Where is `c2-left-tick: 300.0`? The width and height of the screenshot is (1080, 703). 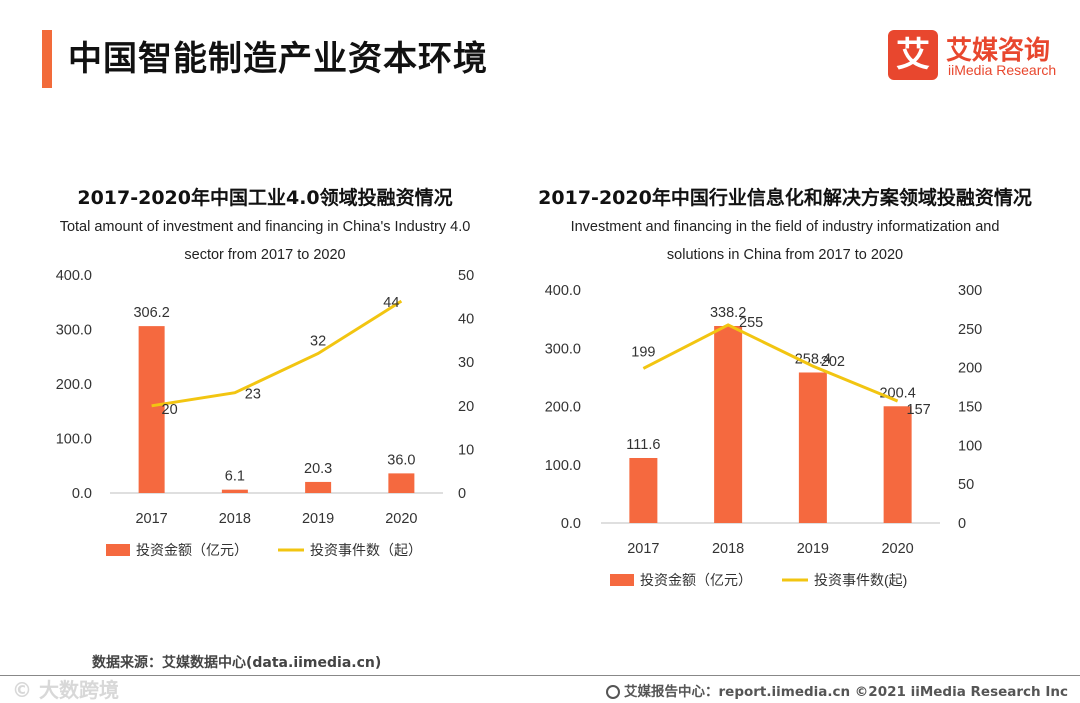 c2-left-tick: 300.0 is located at coordinates (563, 349).